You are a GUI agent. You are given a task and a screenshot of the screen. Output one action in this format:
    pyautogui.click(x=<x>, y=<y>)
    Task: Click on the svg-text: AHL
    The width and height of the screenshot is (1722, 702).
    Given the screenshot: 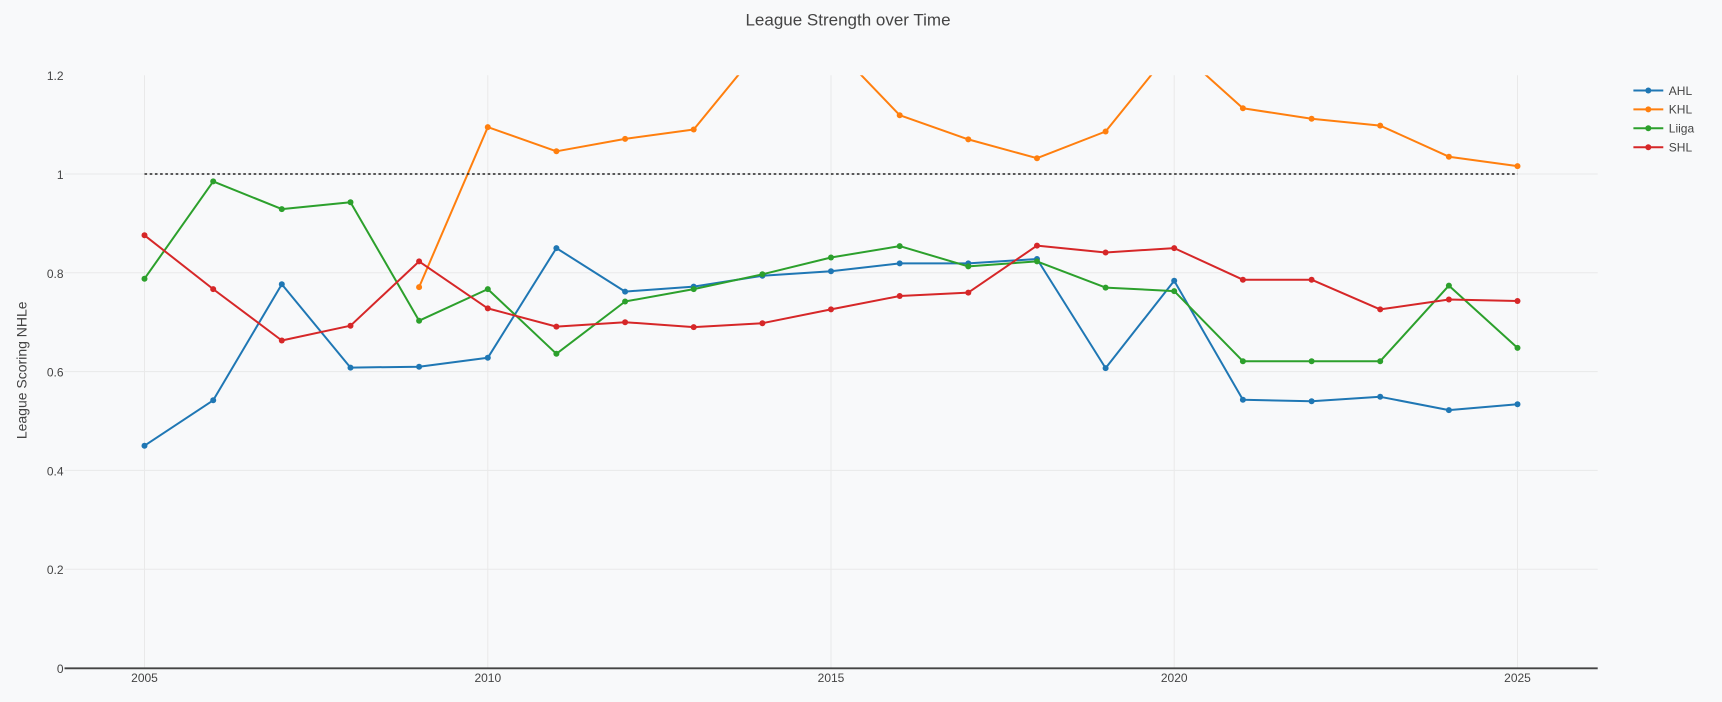 What is the action you would take?
    pyautogui.click(x=1681, y=91)
    